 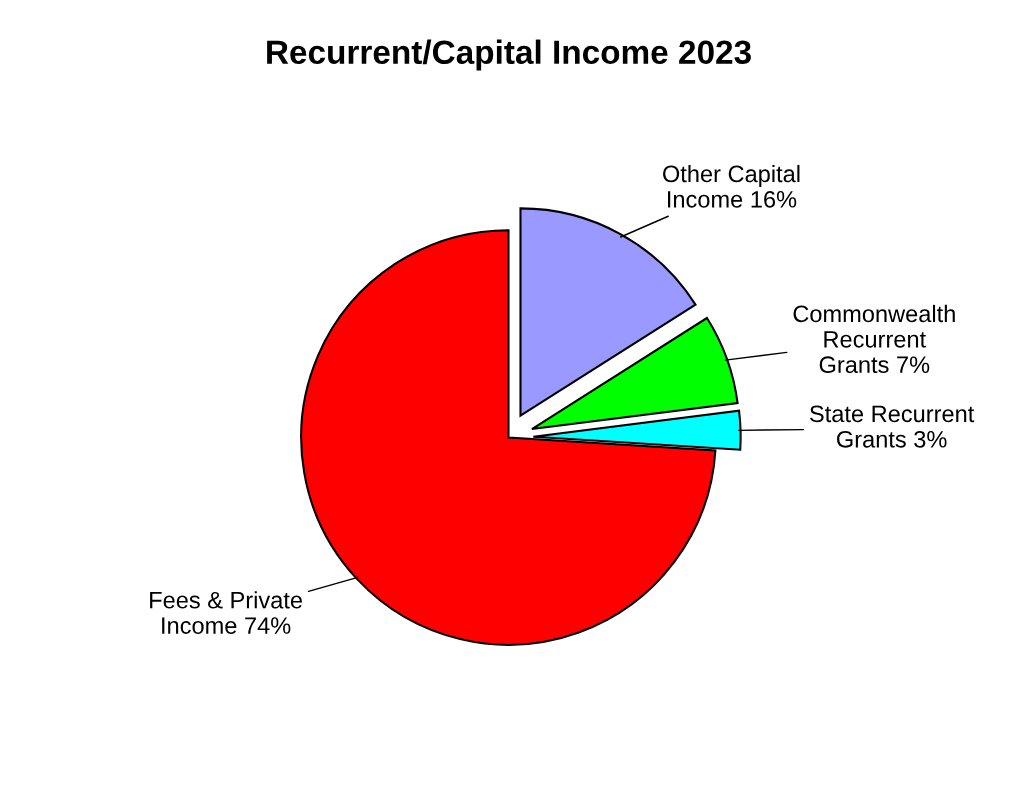 I want to click on chart-title: Recurrent/Capital Income 2023, so click(x=509, y=55).